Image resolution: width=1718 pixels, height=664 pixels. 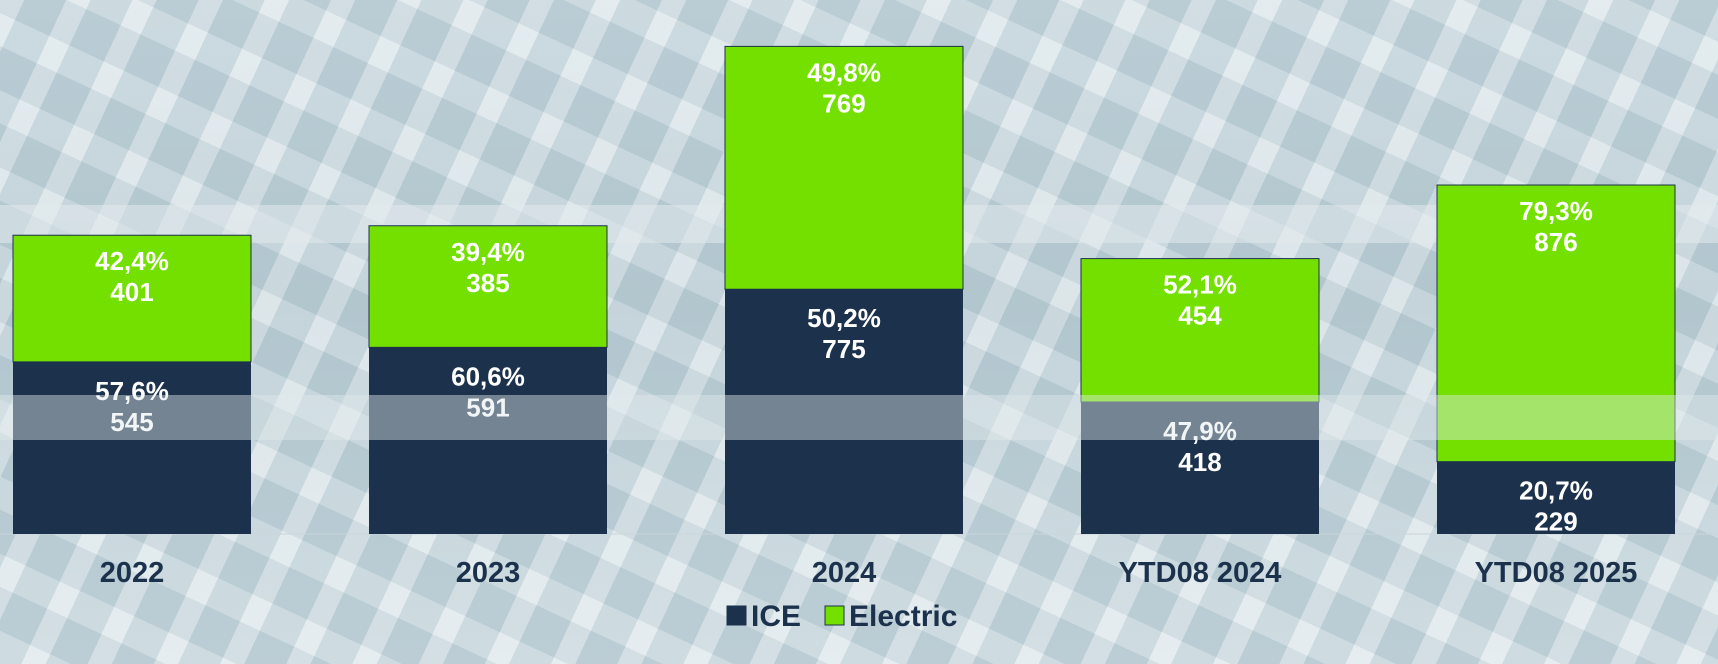 I want to click on category-label-ytd08-2024: YTD08 2024, so click(x=1200, y=573).